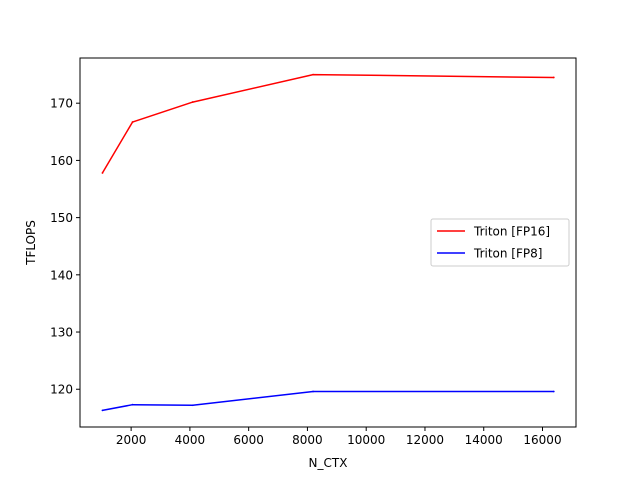 The width and height of the screenshot is (640, 480). Describe the element at coordinates (31, 243) in the screenshot. I see `y-axis-label: TFLOPS` at that location.